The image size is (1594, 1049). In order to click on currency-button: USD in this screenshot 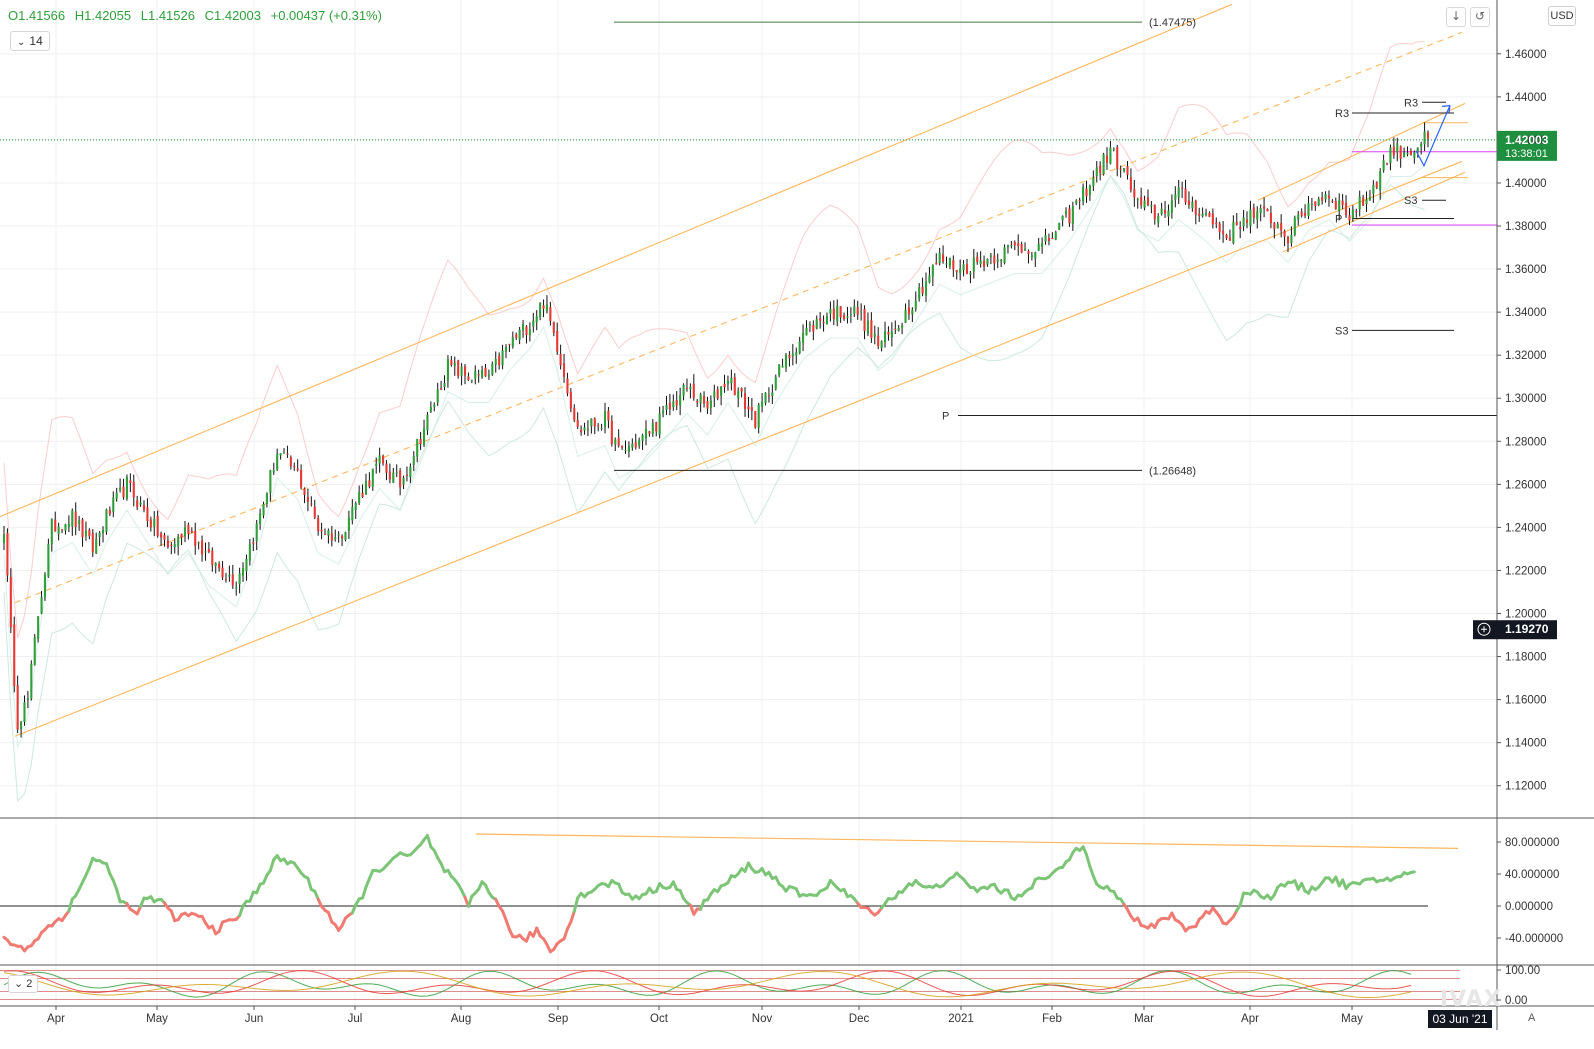, I will do `click(1562, 16)`.